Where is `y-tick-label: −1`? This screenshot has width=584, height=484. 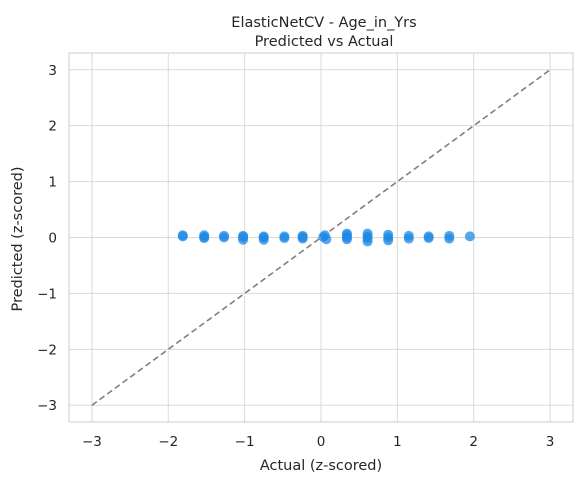
y-tick-label: −1 is located at coordinates (47, 294).